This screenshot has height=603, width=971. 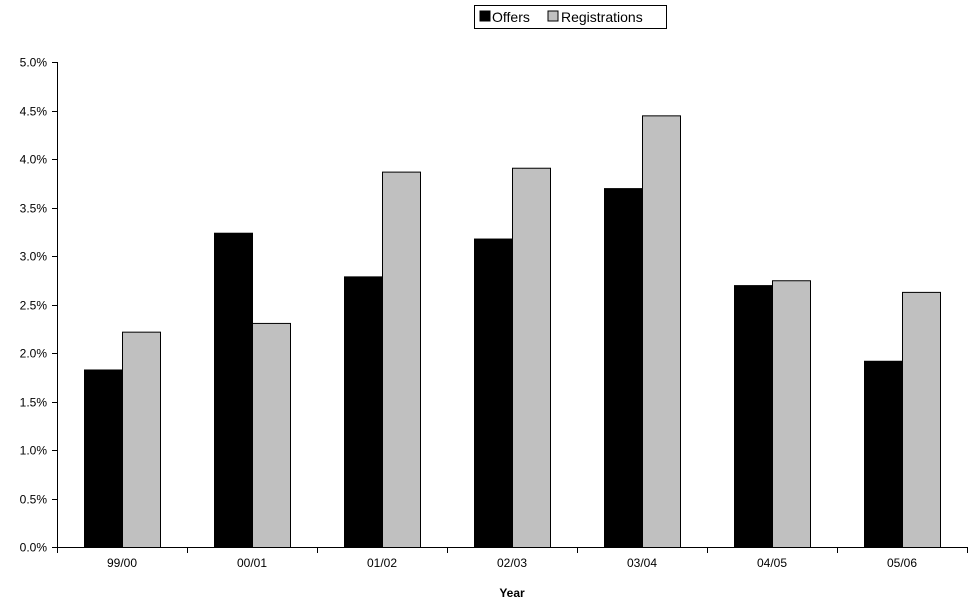 I want to click on legend-box, so click(x=570, y=17).